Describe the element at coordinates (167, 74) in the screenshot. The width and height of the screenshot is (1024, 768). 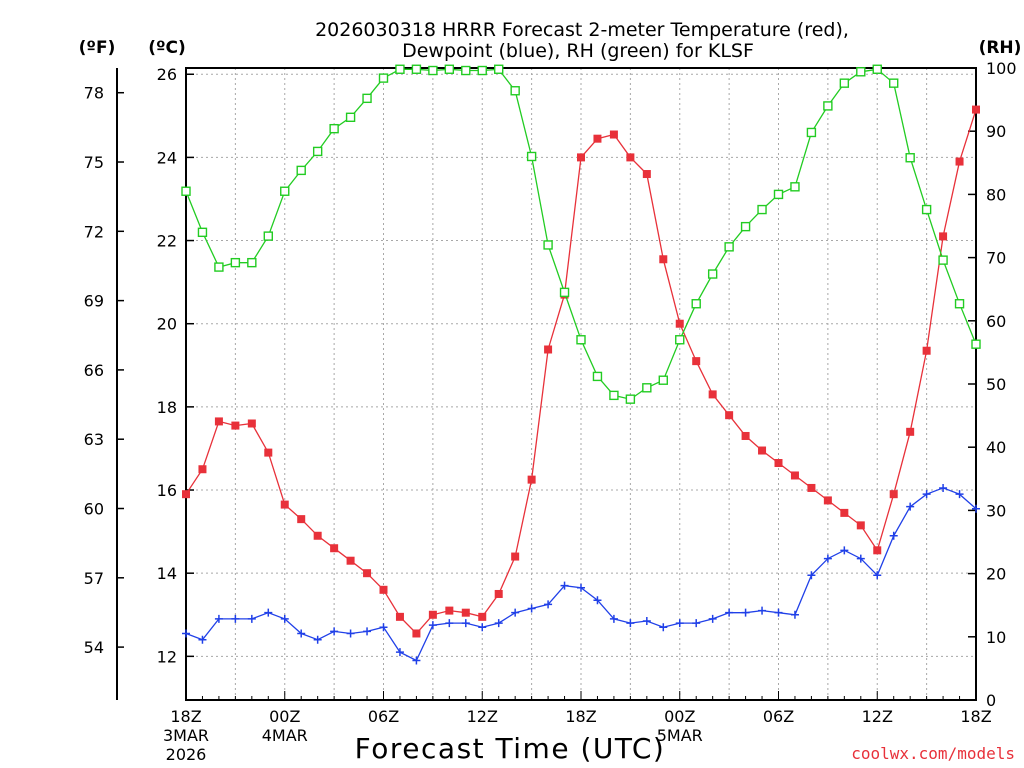
I see `celsius-tick-label: 26` at that location.